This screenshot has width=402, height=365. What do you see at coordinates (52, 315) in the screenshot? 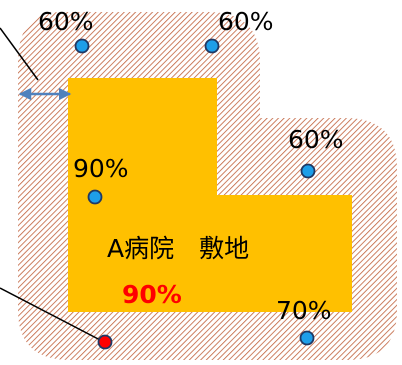
I see `callout-line-bottom` at bounding box center [52, 315].